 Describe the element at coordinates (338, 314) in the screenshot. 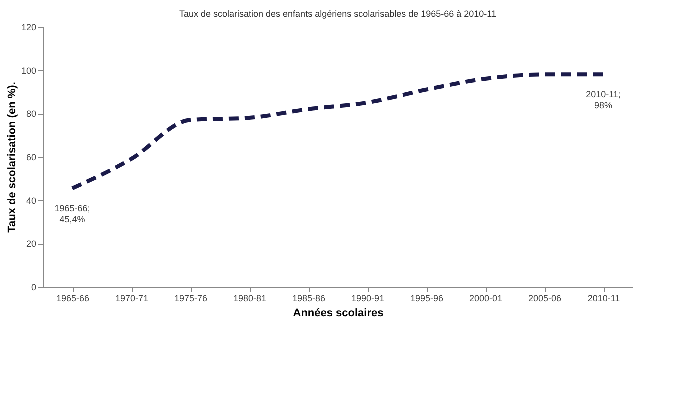

I see `x-axis-title: Années scolaires` at that location.